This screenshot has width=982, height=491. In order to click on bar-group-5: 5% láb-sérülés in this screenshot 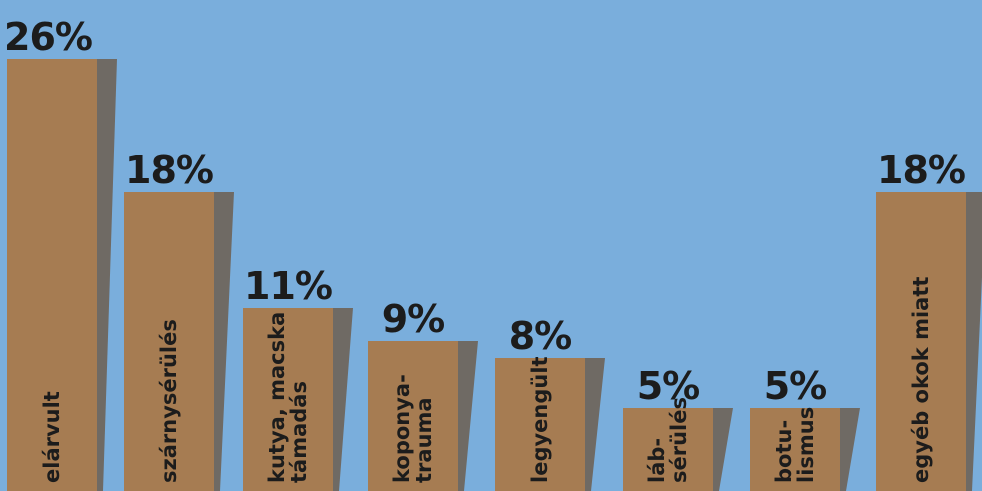, I will do `click(678, 427)`.